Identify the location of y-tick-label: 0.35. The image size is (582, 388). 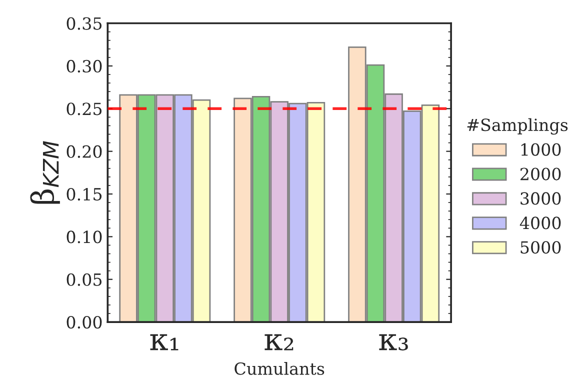
(84, 23).